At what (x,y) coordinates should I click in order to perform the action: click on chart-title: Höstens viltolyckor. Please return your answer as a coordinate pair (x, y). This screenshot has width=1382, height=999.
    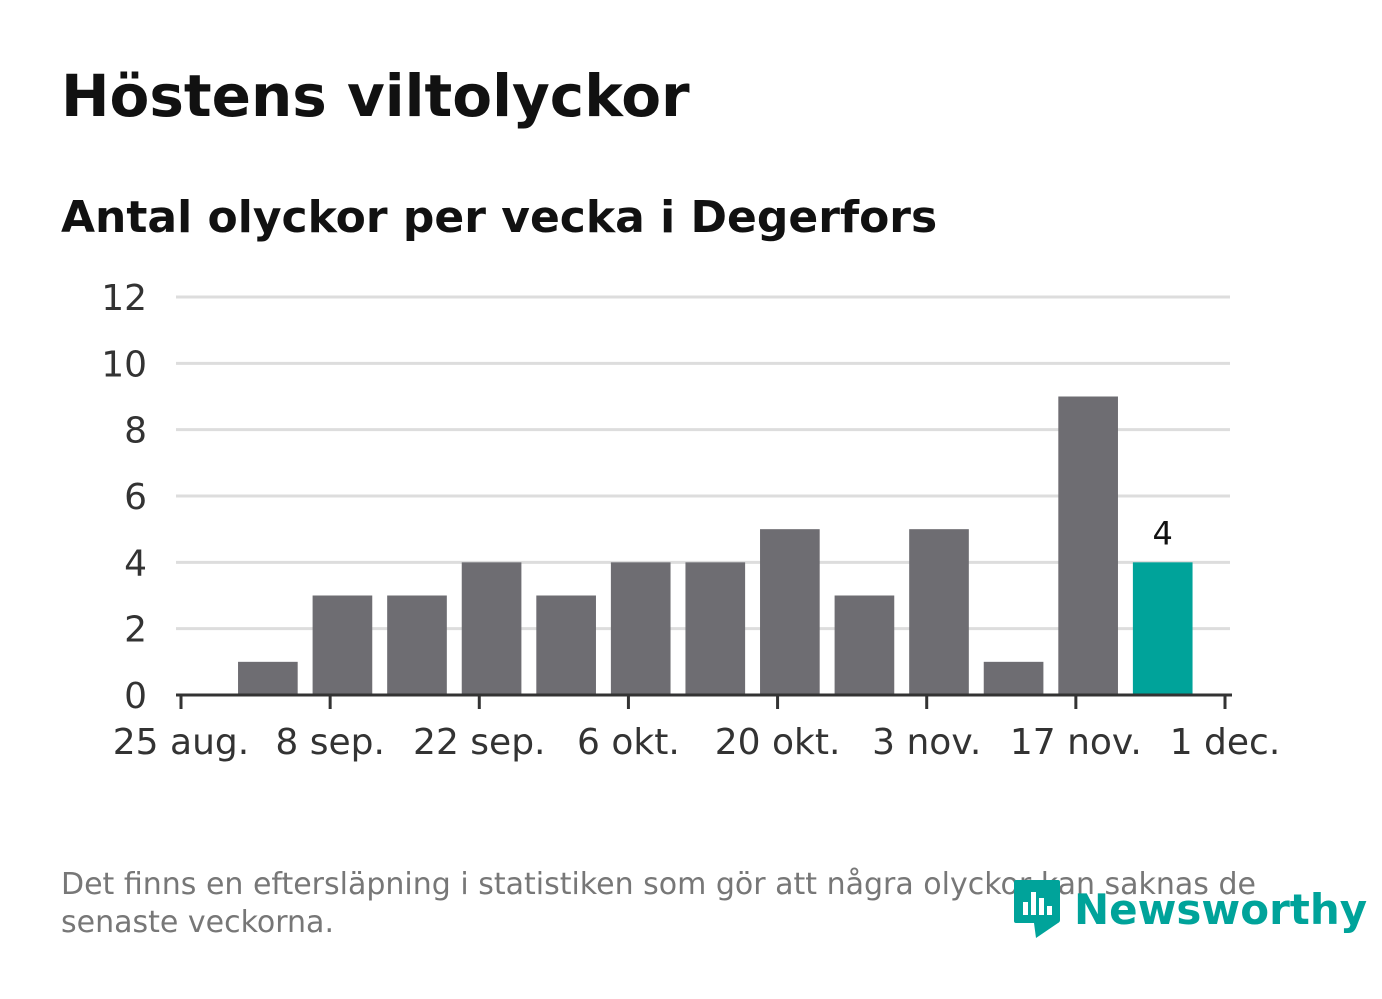
    Looking at the image, I should click on (375, 96).